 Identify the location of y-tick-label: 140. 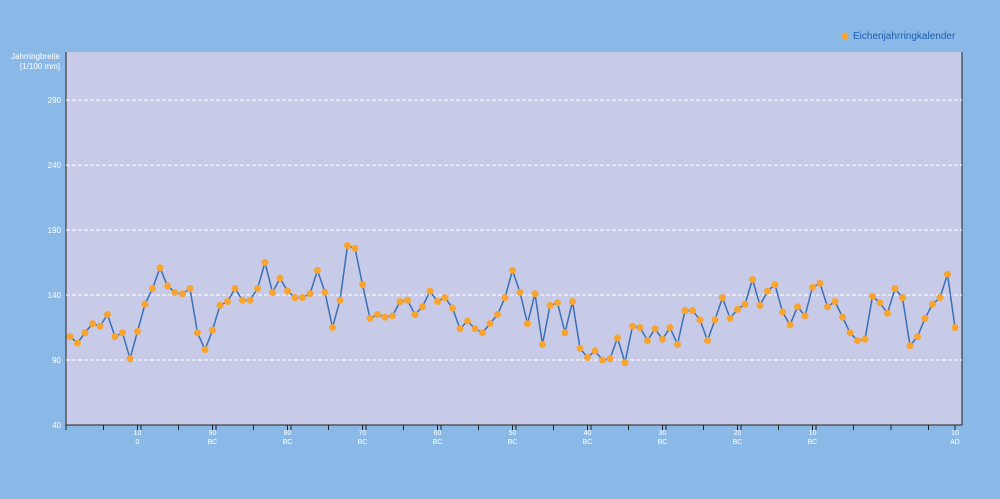
(55, 295).